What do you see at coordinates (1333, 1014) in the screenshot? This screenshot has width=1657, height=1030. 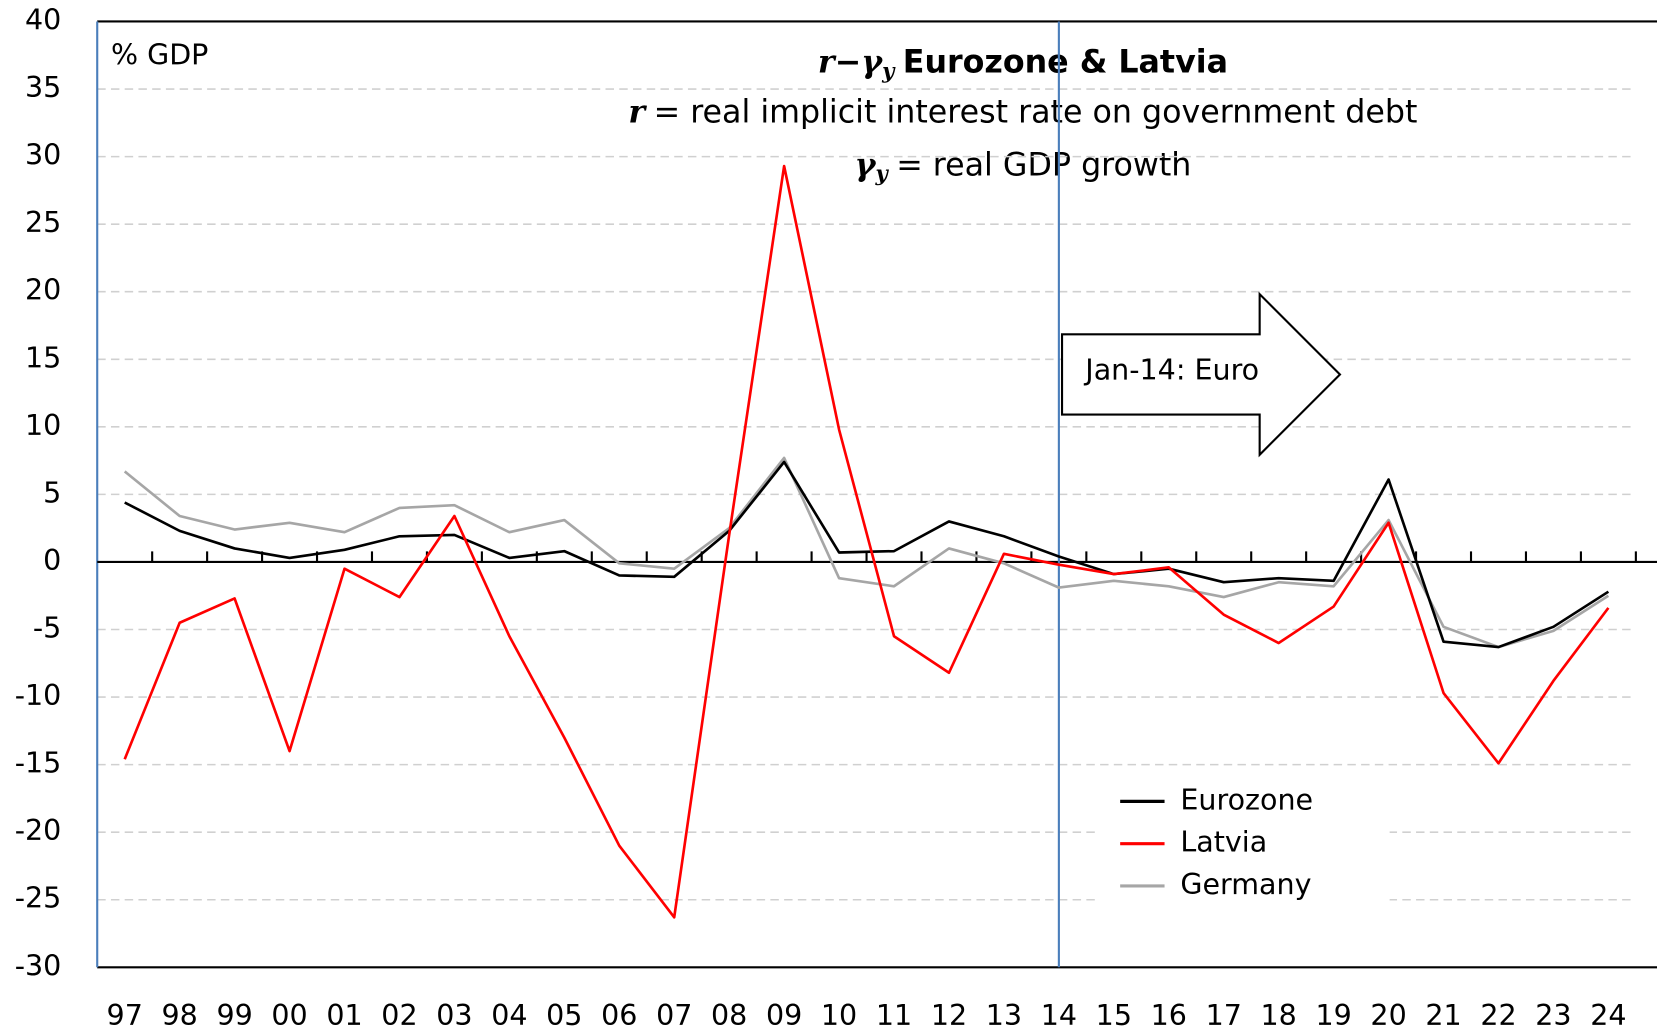 I see `x-tick-label: 19` at bounding box center [1333, 1014].